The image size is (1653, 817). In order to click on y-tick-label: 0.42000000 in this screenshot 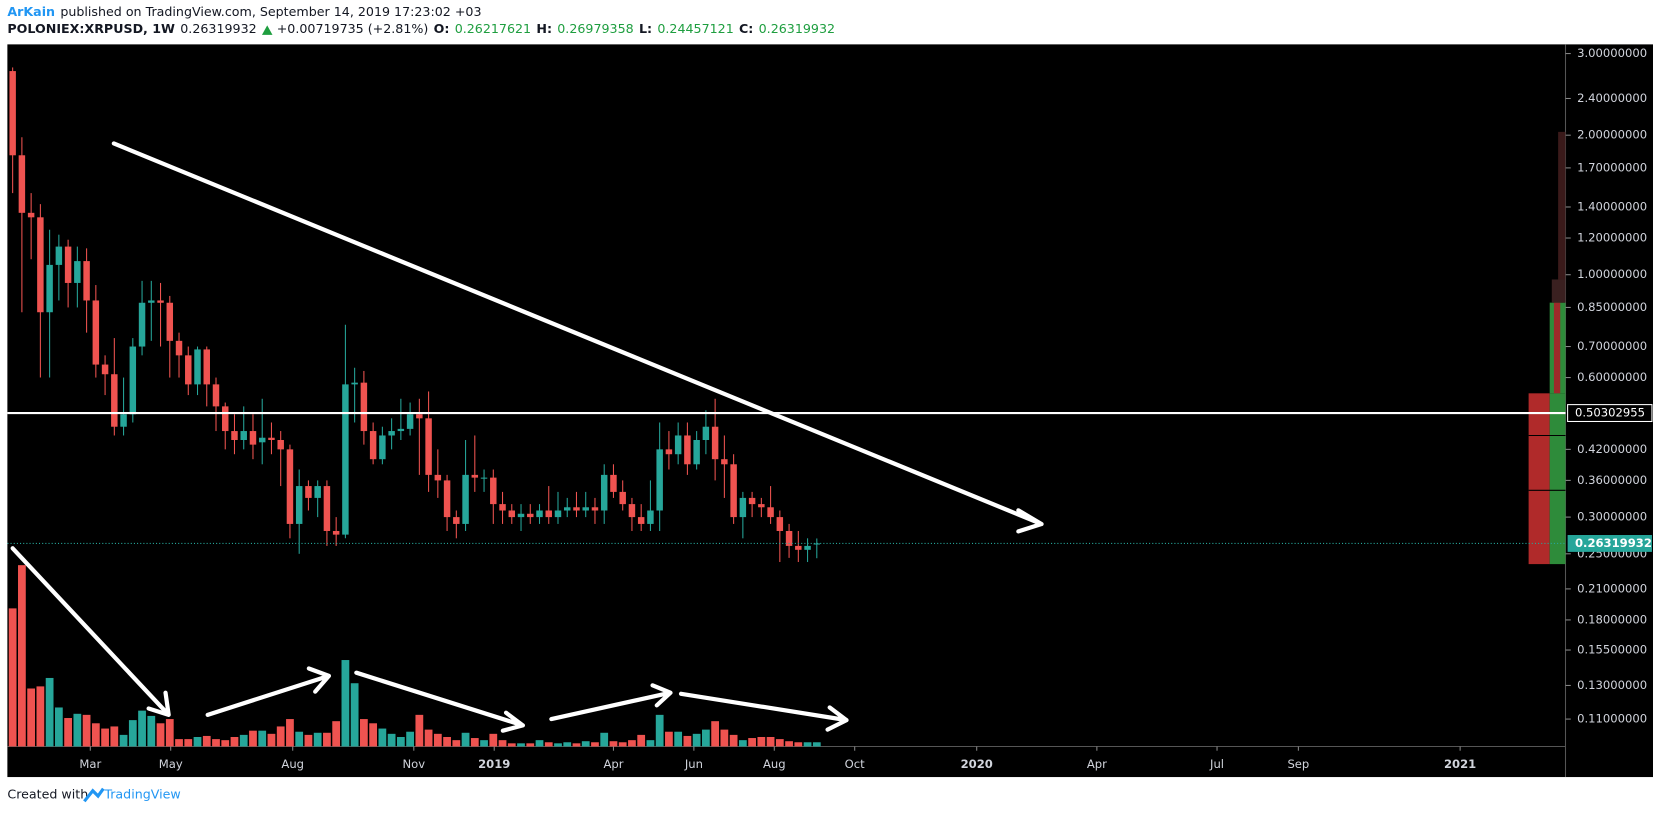, I will do `click(1612, 449)`.